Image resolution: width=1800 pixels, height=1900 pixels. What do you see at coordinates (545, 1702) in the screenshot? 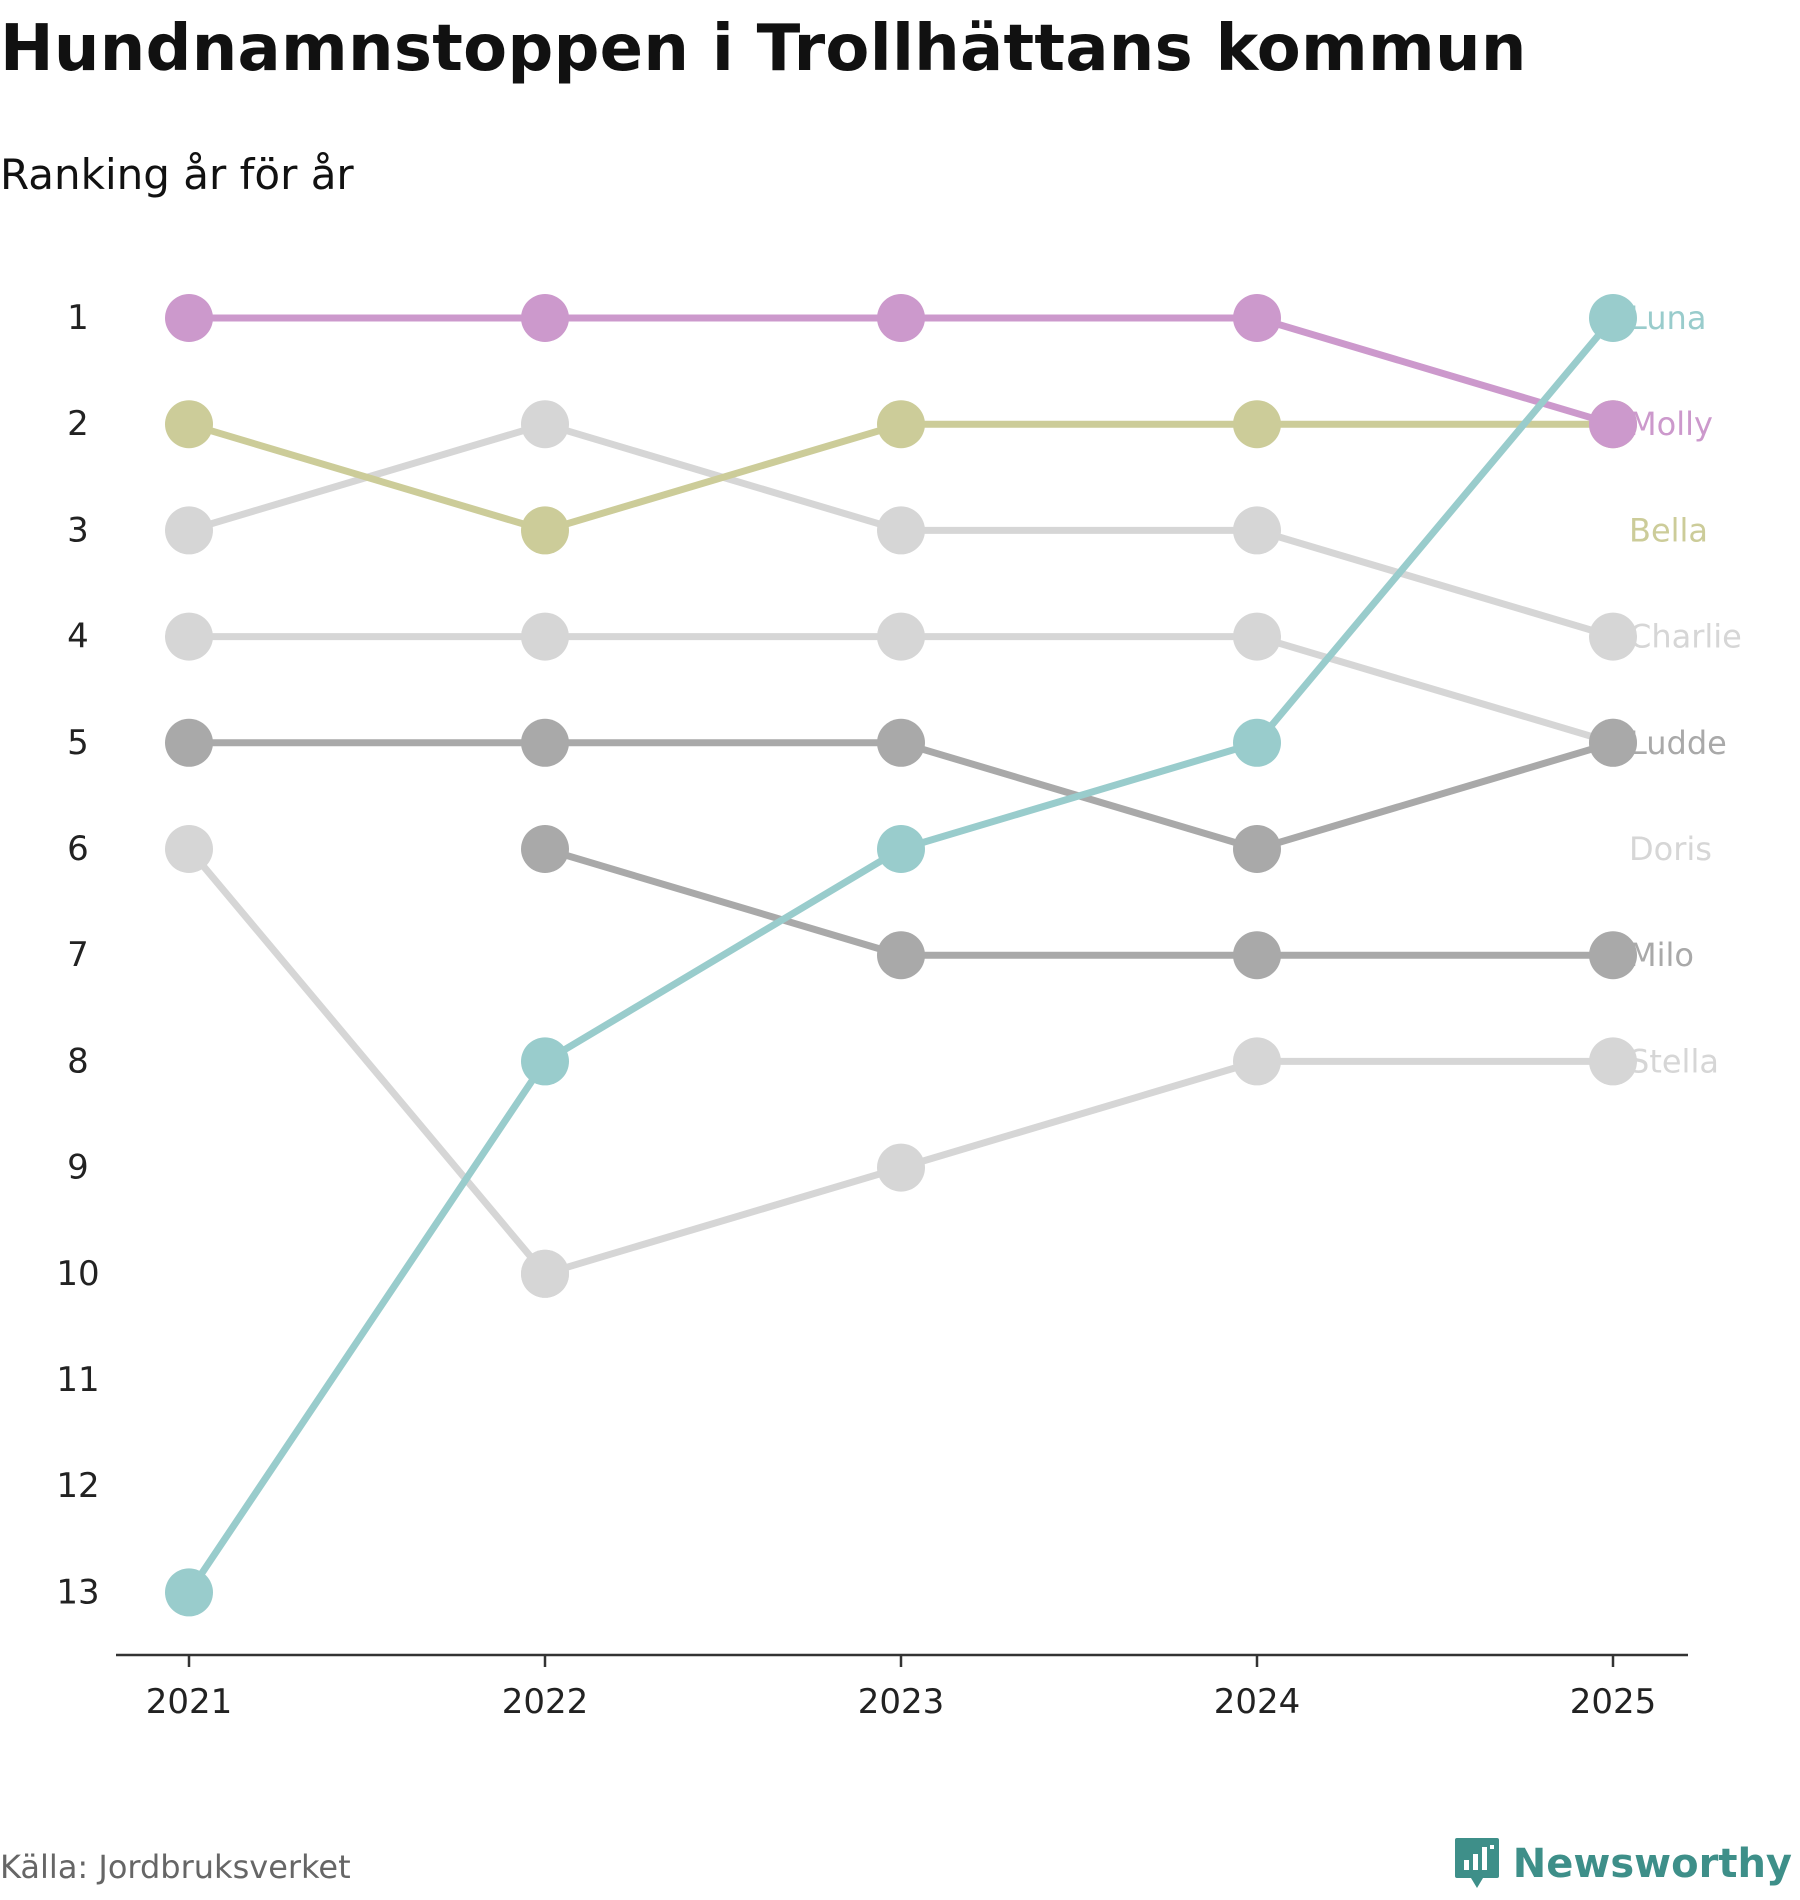
I see `x-tick-label: 2022` at bounding box center [545, 1702].